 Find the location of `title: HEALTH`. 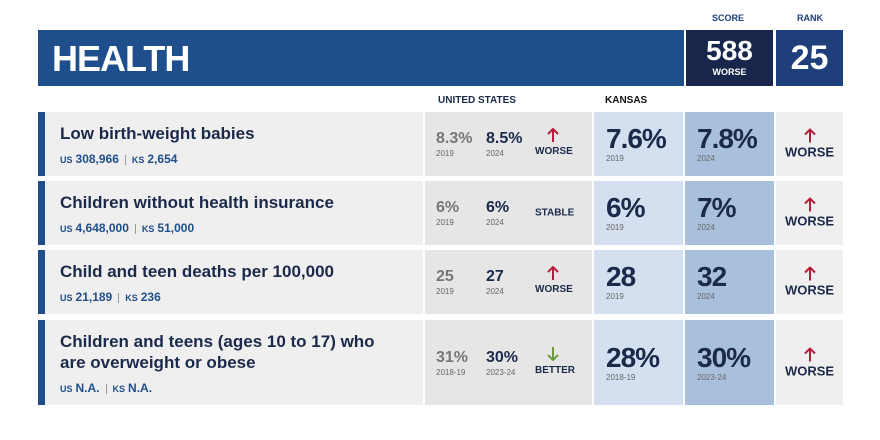

title: HEALTH is located at coordinates (121, 58).